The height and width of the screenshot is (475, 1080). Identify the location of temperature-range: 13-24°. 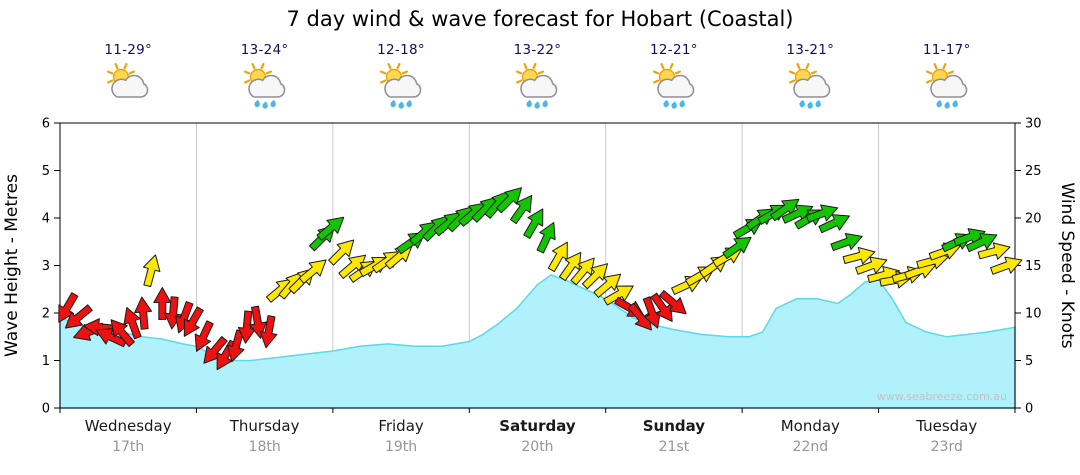
(264, 50).